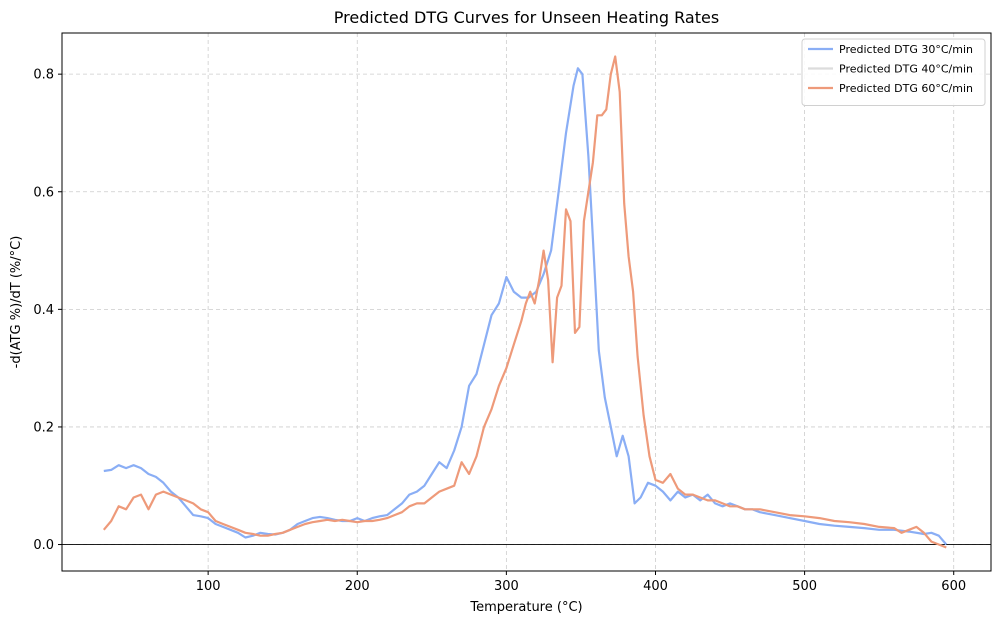  I want to click on legend-label-1: Predicted DTG 40°C/min, so click(906, 69).